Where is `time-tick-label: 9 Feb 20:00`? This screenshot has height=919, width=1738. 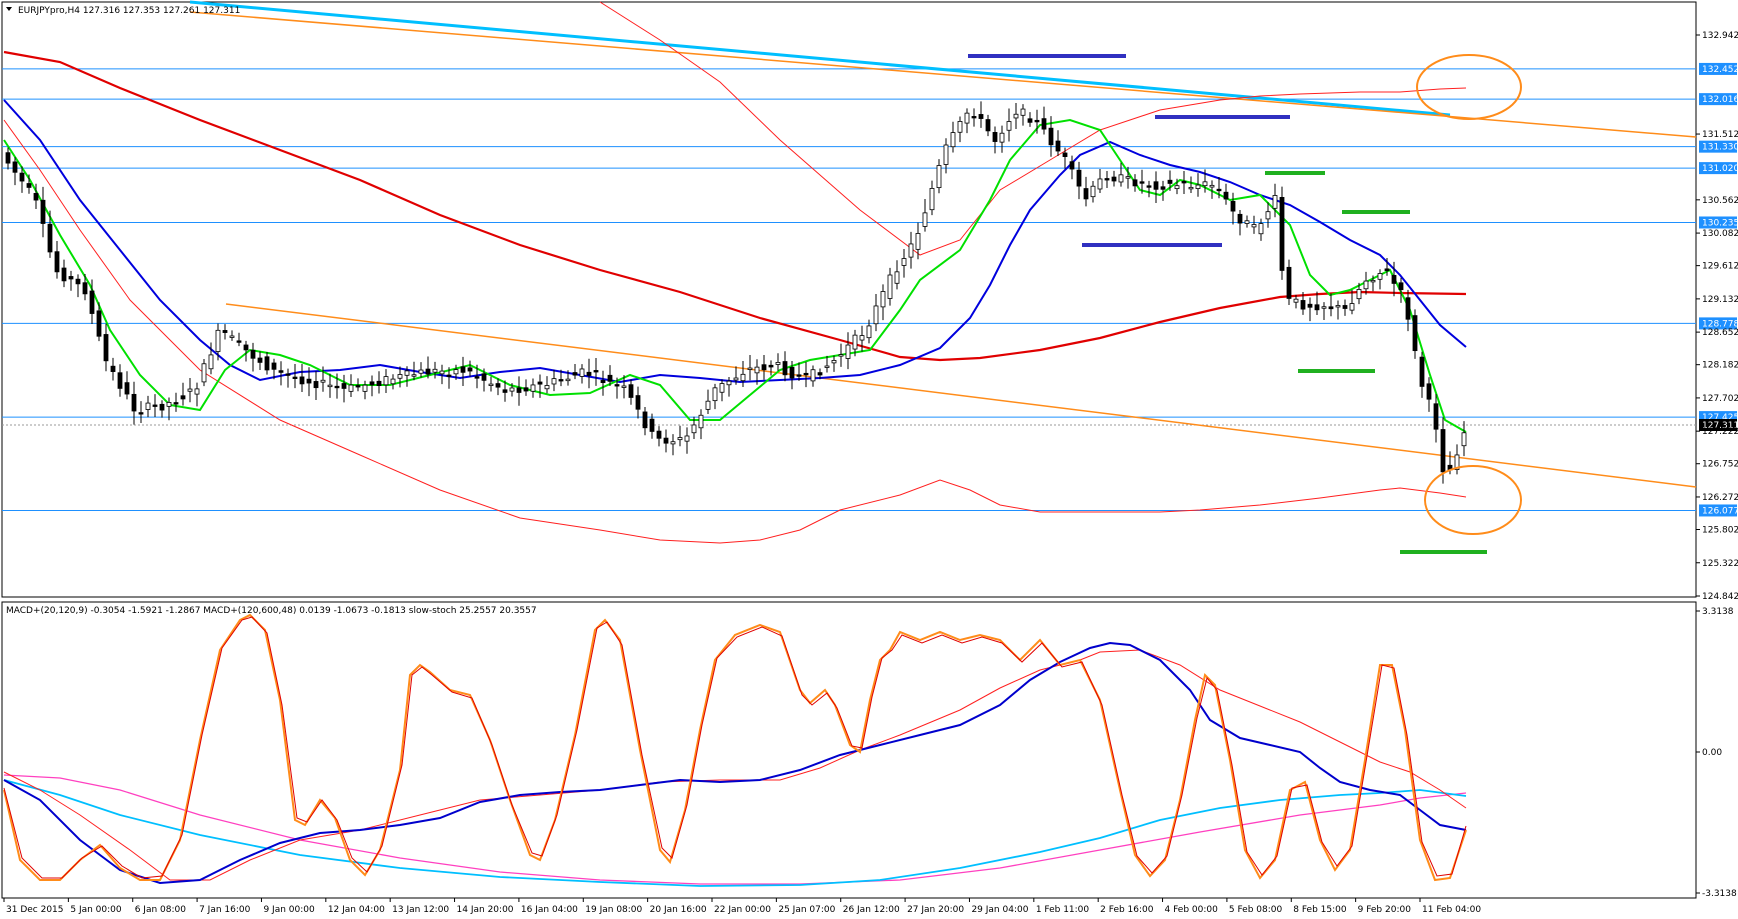 time-tick-label: 9 Feb 20:00 is located at coordinates (1385, 910).